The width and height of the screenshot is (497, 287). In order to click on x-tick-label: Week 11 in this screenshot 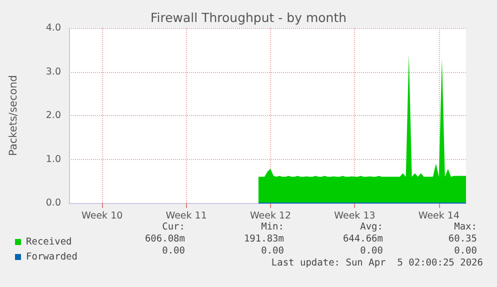, I will do `click(186, 216)`.